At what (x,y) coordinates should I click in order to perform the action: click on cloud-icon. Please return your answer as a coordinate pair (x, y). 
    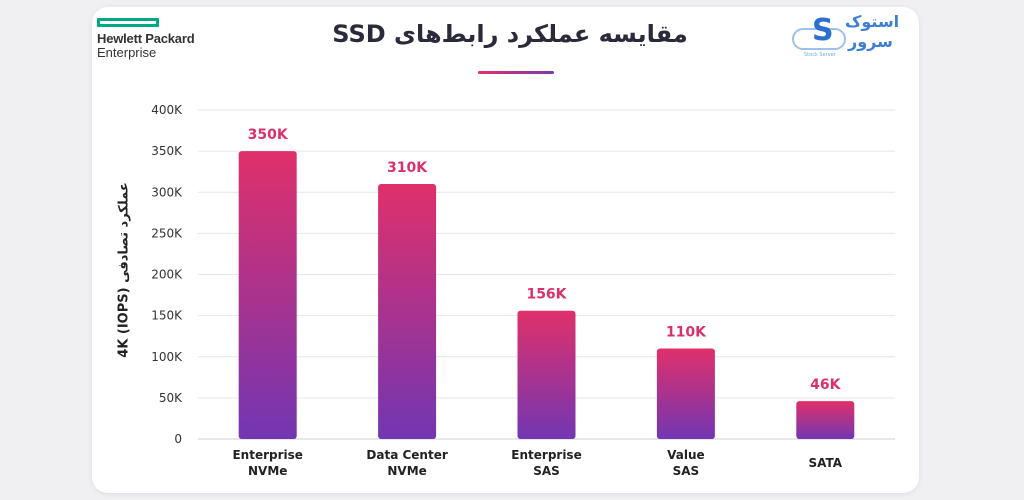
    Looking at the image, I should click on (819, 39).